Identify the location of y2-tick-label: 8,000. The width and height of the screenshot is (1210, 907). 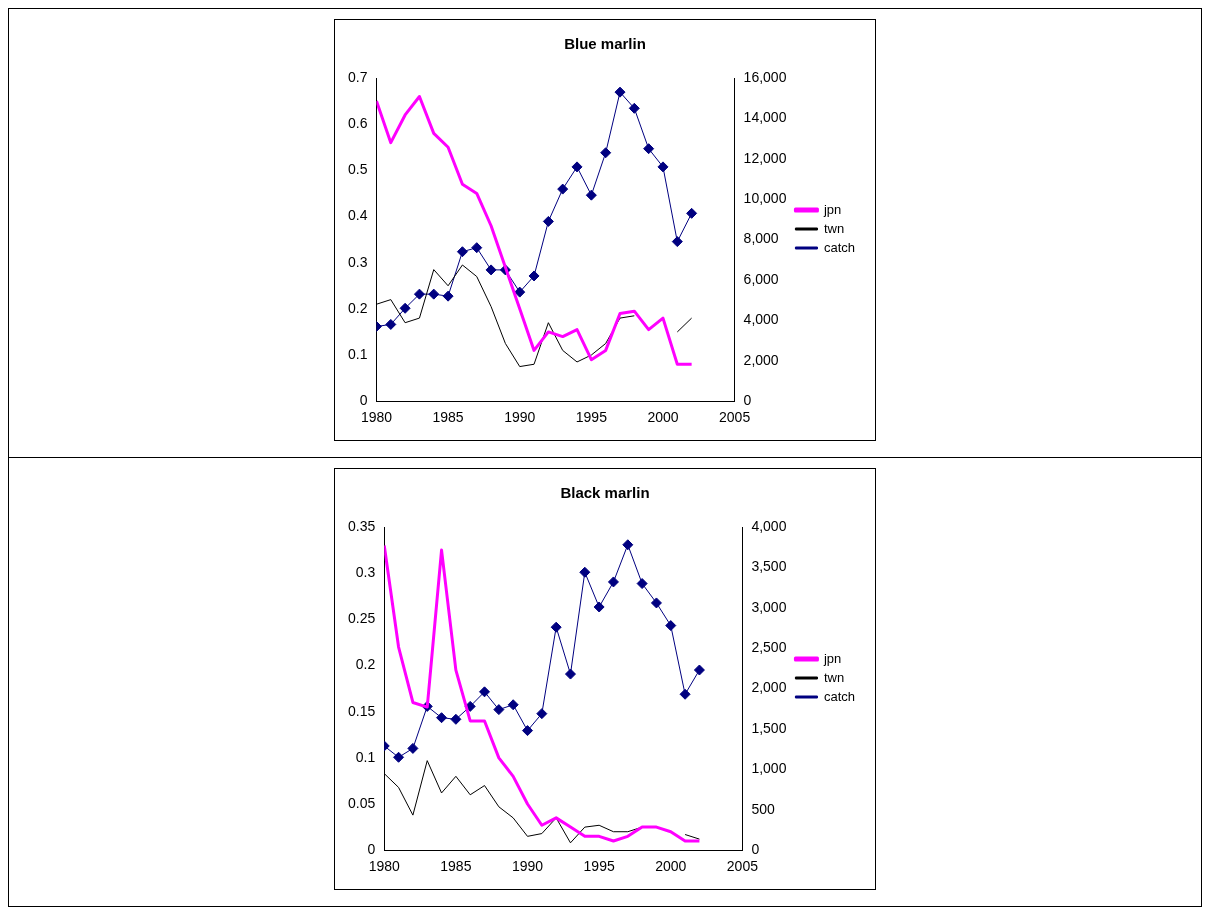
(761, 238).